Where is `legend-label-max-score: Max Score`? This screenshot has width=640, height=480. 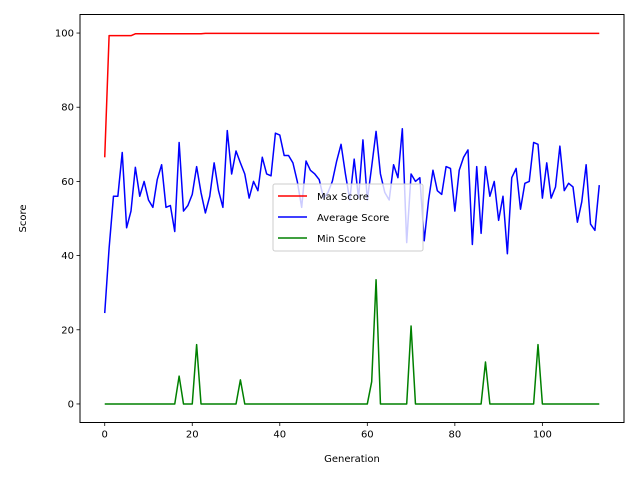
legend-label-max-score: Max Score is located at coordinates (343, 197).